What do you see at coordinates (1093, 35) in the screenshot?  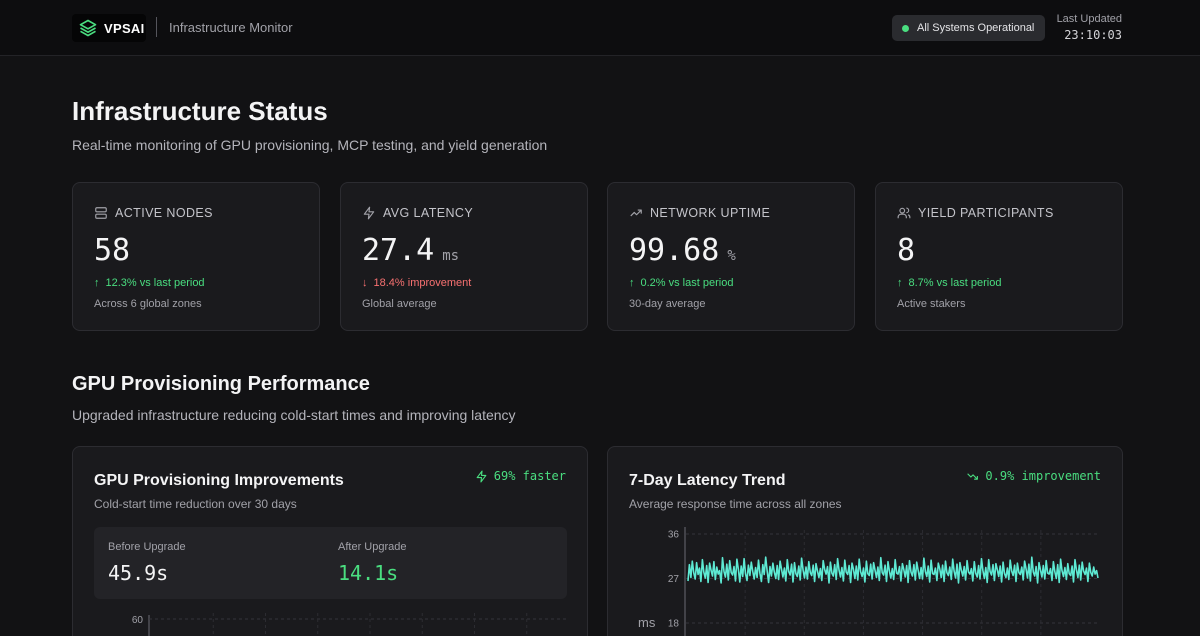 I see `last-updated-time: 23:10:03` at bounding box center [1093, 35].